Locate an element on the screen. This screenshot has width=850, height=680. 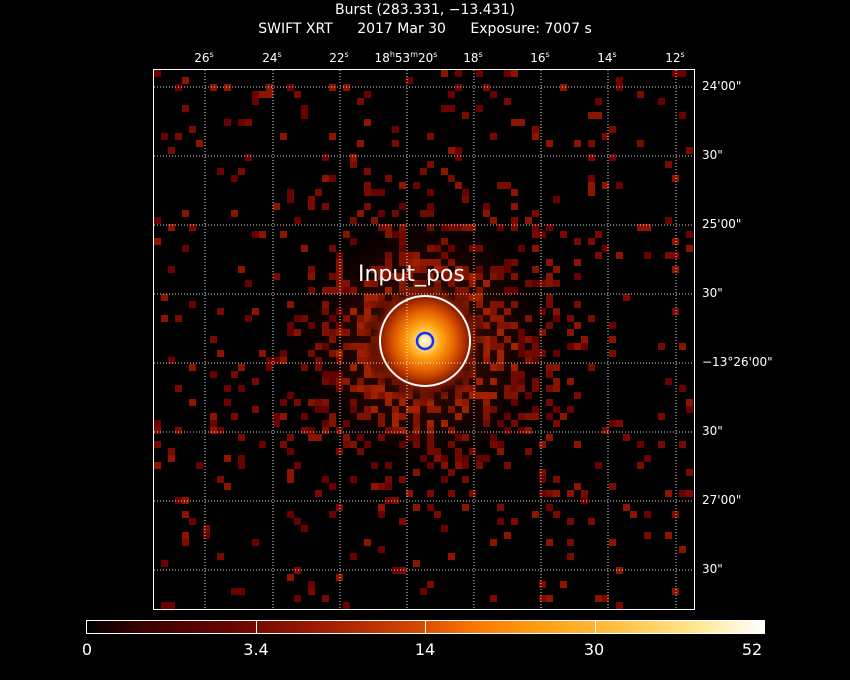
exposure-label: Exposure: 7007 s is located at coordinates (531, 29).